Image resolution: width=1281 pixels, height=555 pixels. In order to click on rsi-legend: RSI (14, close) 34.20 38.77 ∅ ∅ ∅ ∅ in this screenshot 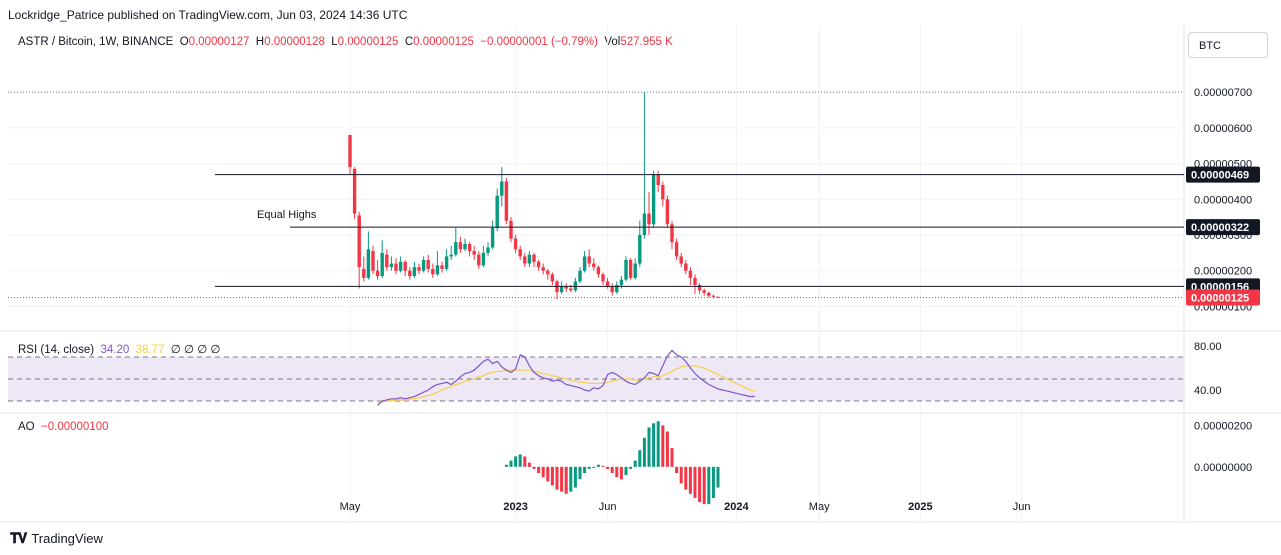, I will do `click(119, 349)`.